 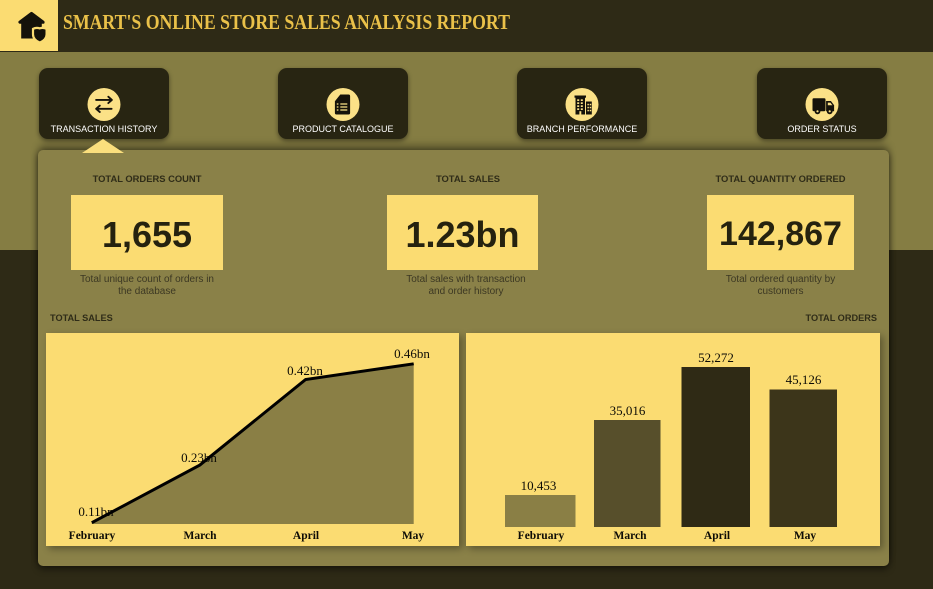 I want to click on svg-text: 0.46bn, so click(x=412, y=353).